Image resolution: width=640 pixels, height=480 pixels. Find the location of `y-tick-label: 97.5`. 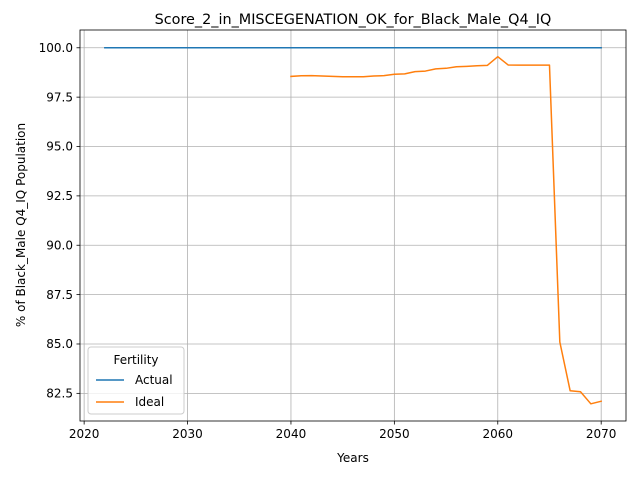

y-tick-label: 97.5 is located at coordinates (59, 97).